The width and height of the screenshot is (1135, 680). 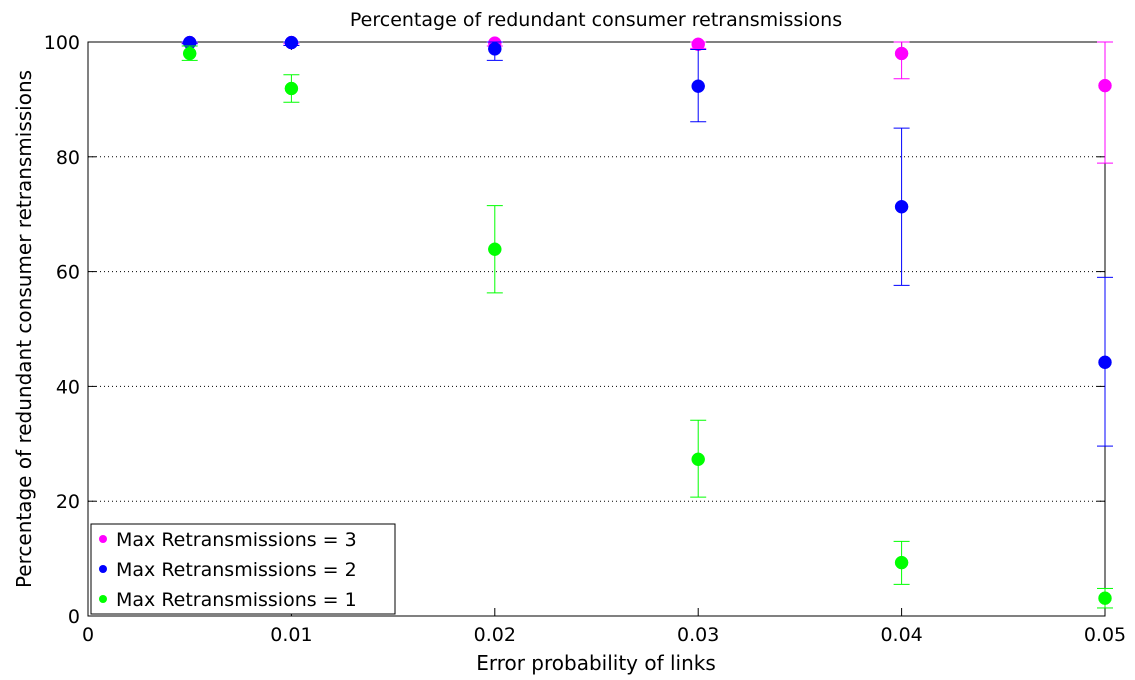 I want to click on legend-label: Max Retransmissions = 1, so click(x=236, y=600).